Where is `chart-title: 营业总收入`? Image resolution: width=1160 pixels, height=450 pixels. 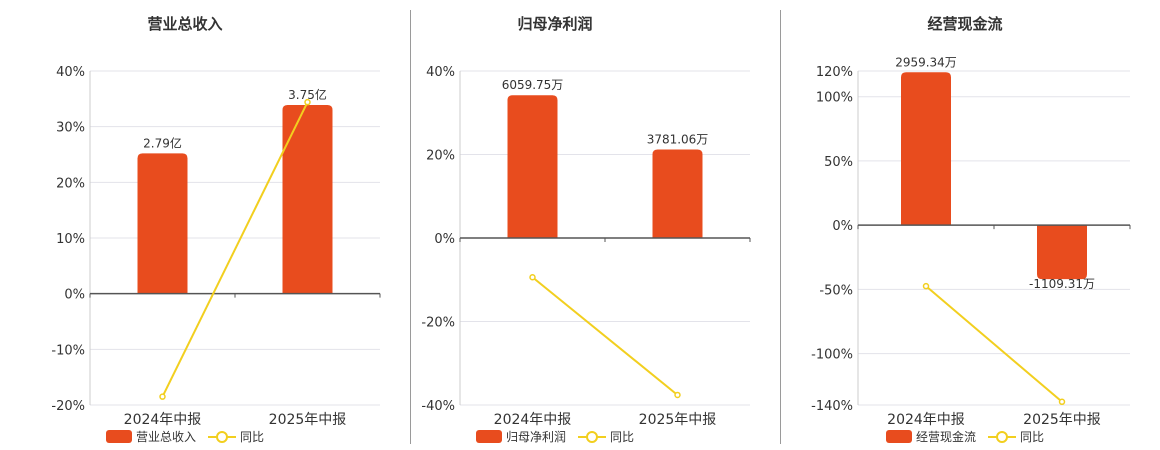
chart-title: 营业总收入 is located at coordinates (185, 24).